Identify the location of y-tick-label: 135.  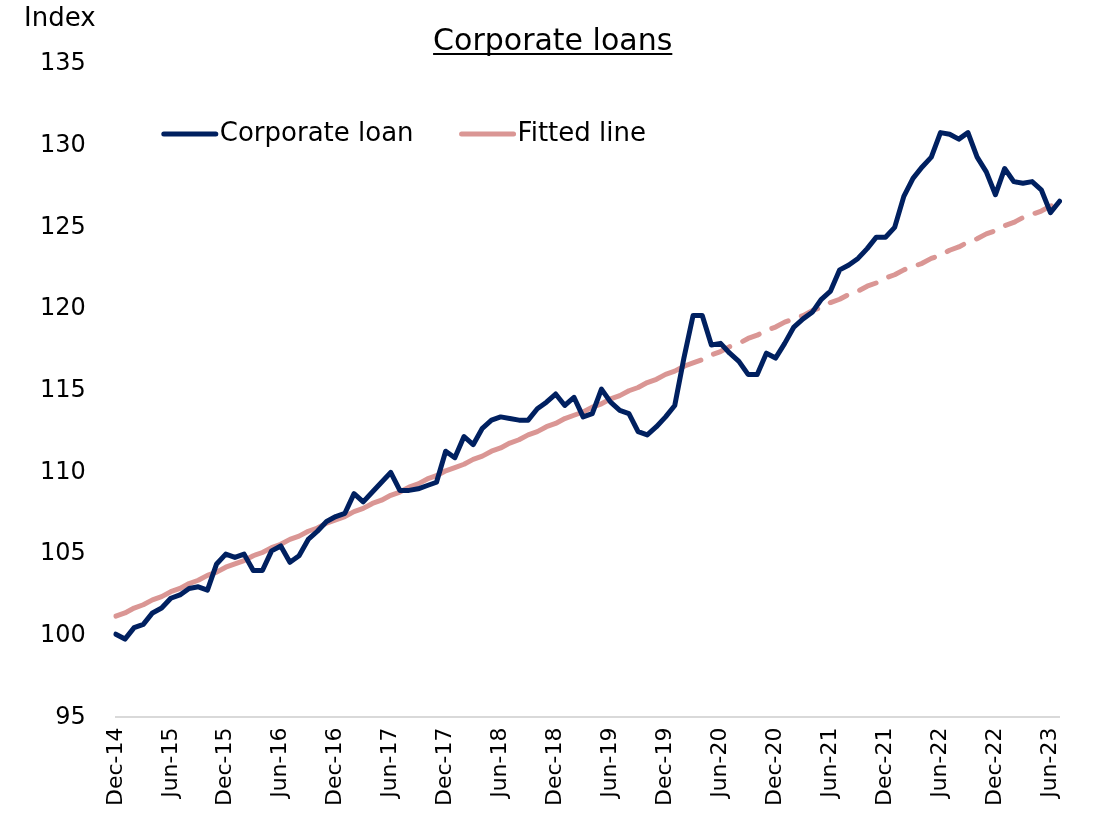
(63, 62).